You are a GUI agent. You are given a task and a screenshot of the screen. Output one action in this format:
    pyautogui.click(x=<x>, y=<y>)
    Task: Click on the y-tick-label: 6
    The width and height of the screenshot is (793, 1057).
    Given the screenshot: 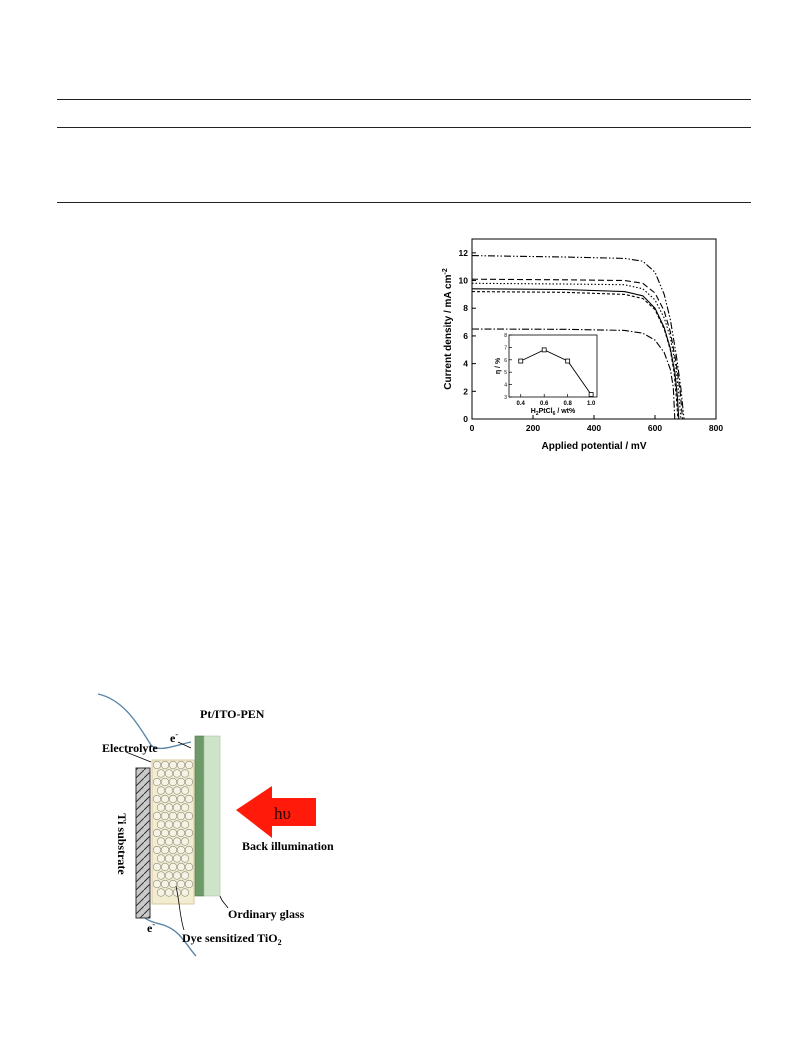 What is the action you would take?
    pyautogui.click(x=465, y=336)
    